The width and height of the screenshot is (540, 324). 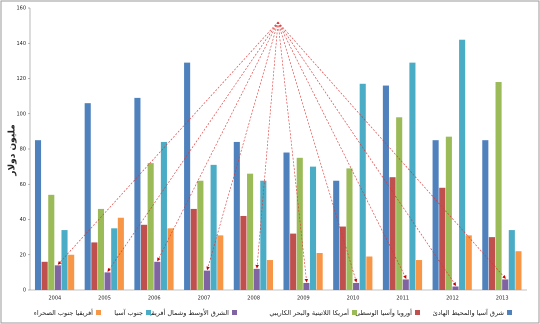 I want to click on legend-label: أوروبا وآسيا الوسطى, so click(x=383, y=312).